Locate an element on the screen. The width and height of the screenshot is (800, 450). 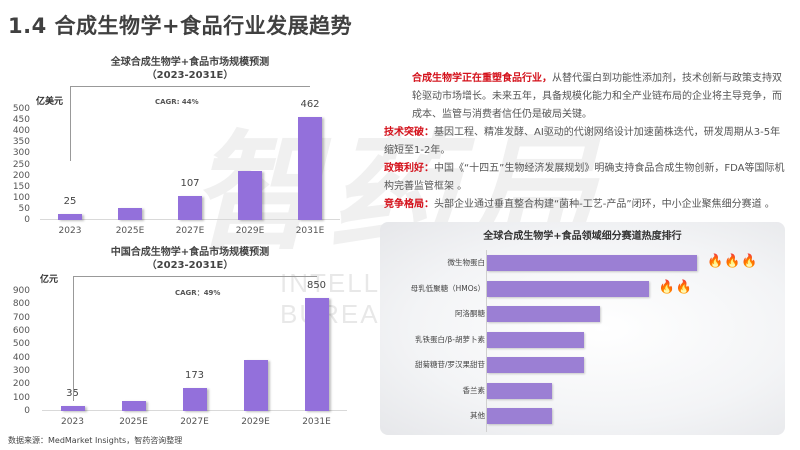
ranking-row: 微生物蛋白 🔥🔥🔥 is located at coordinates (582, 262).